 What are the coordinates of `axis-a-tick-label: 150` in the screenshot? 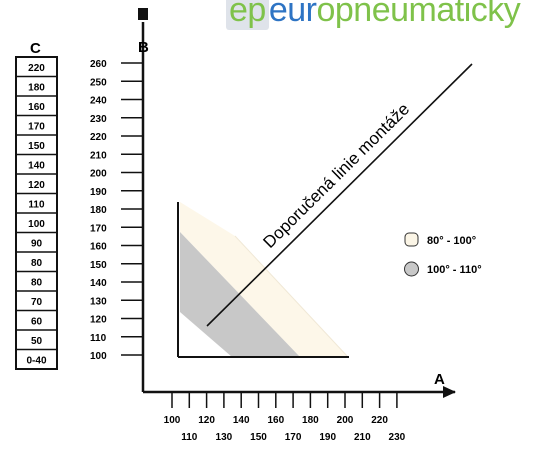 It's located at (258, 437).